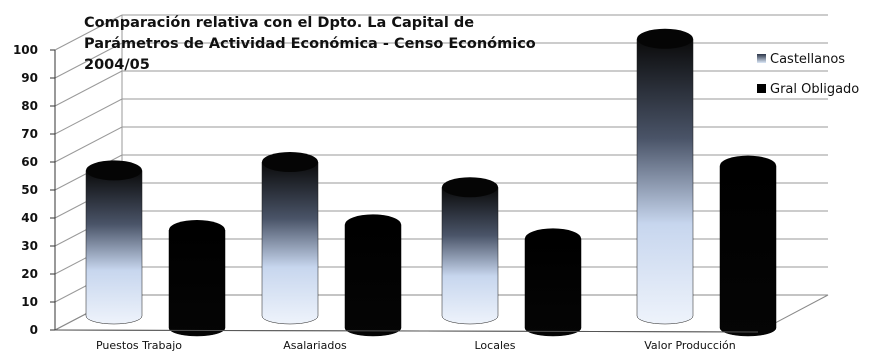 This screenshot has height=352, width=884. What do you see at coordinates (29, 106) in the screenshot?
I see `y-tick-label-80: 80` at bounding box center [29, 106].